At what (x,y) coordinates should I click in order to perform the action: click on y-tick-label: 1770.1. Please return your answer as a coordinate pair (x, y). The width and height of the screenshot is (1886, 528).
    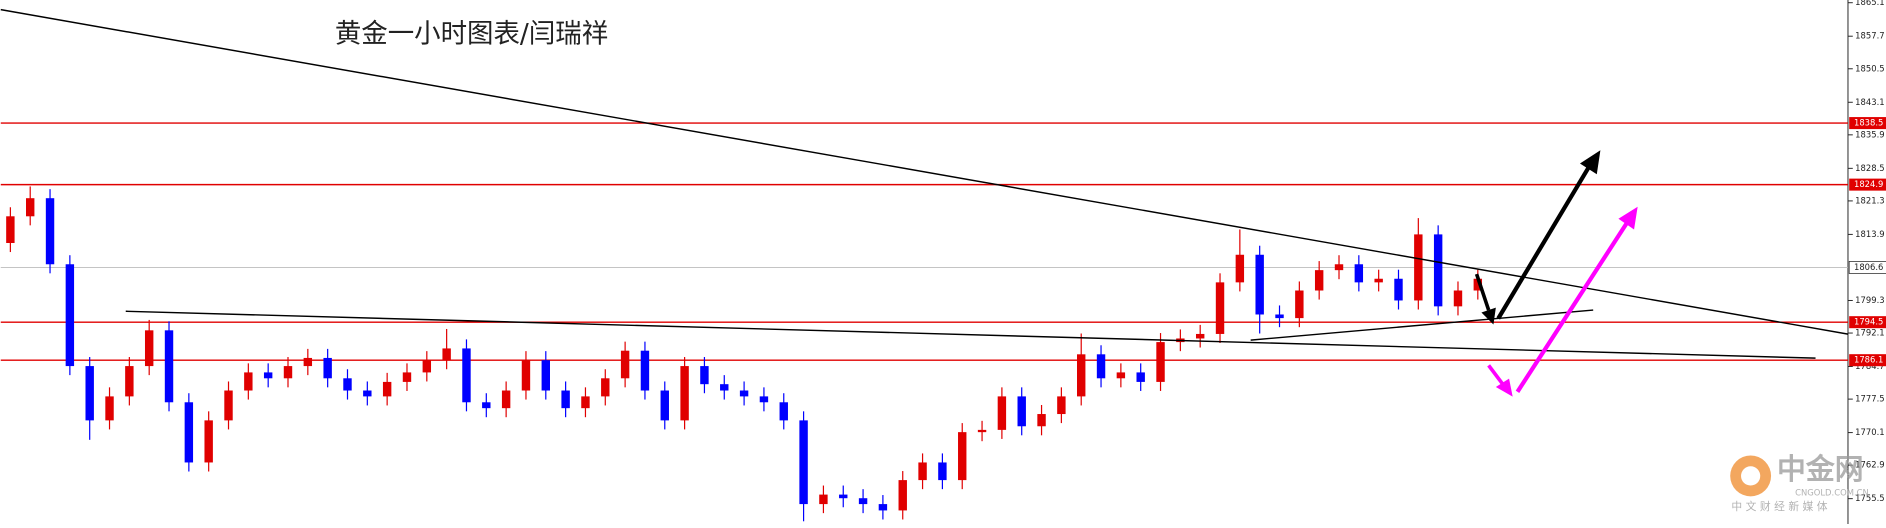
    Looking at the image, I should click on (1869, 432).